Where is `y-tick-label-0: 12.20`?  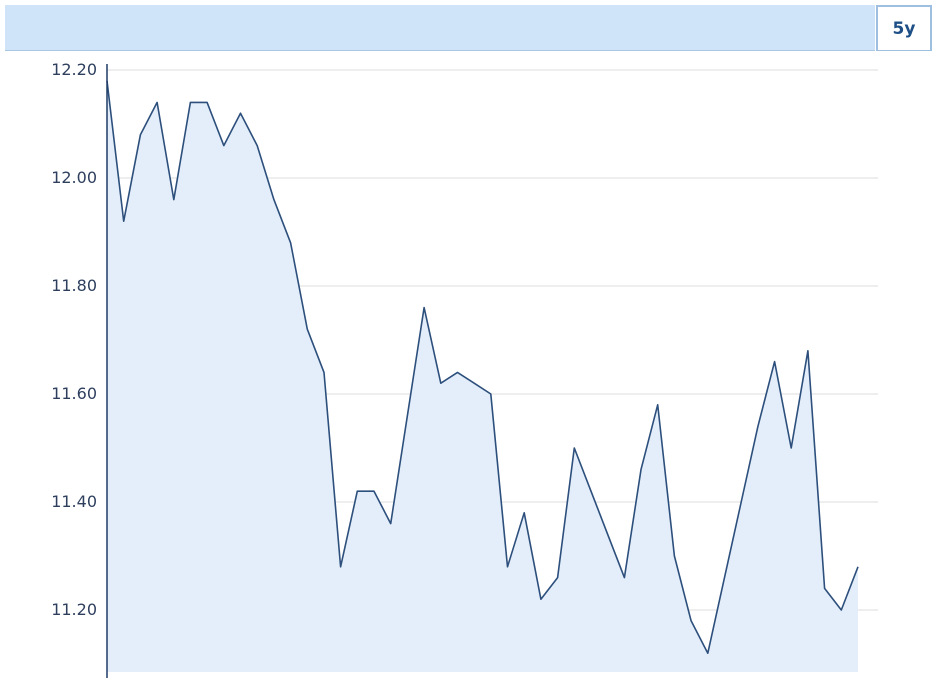 y-tick-label-0: 12.20 is located at coordinates (74, 69).